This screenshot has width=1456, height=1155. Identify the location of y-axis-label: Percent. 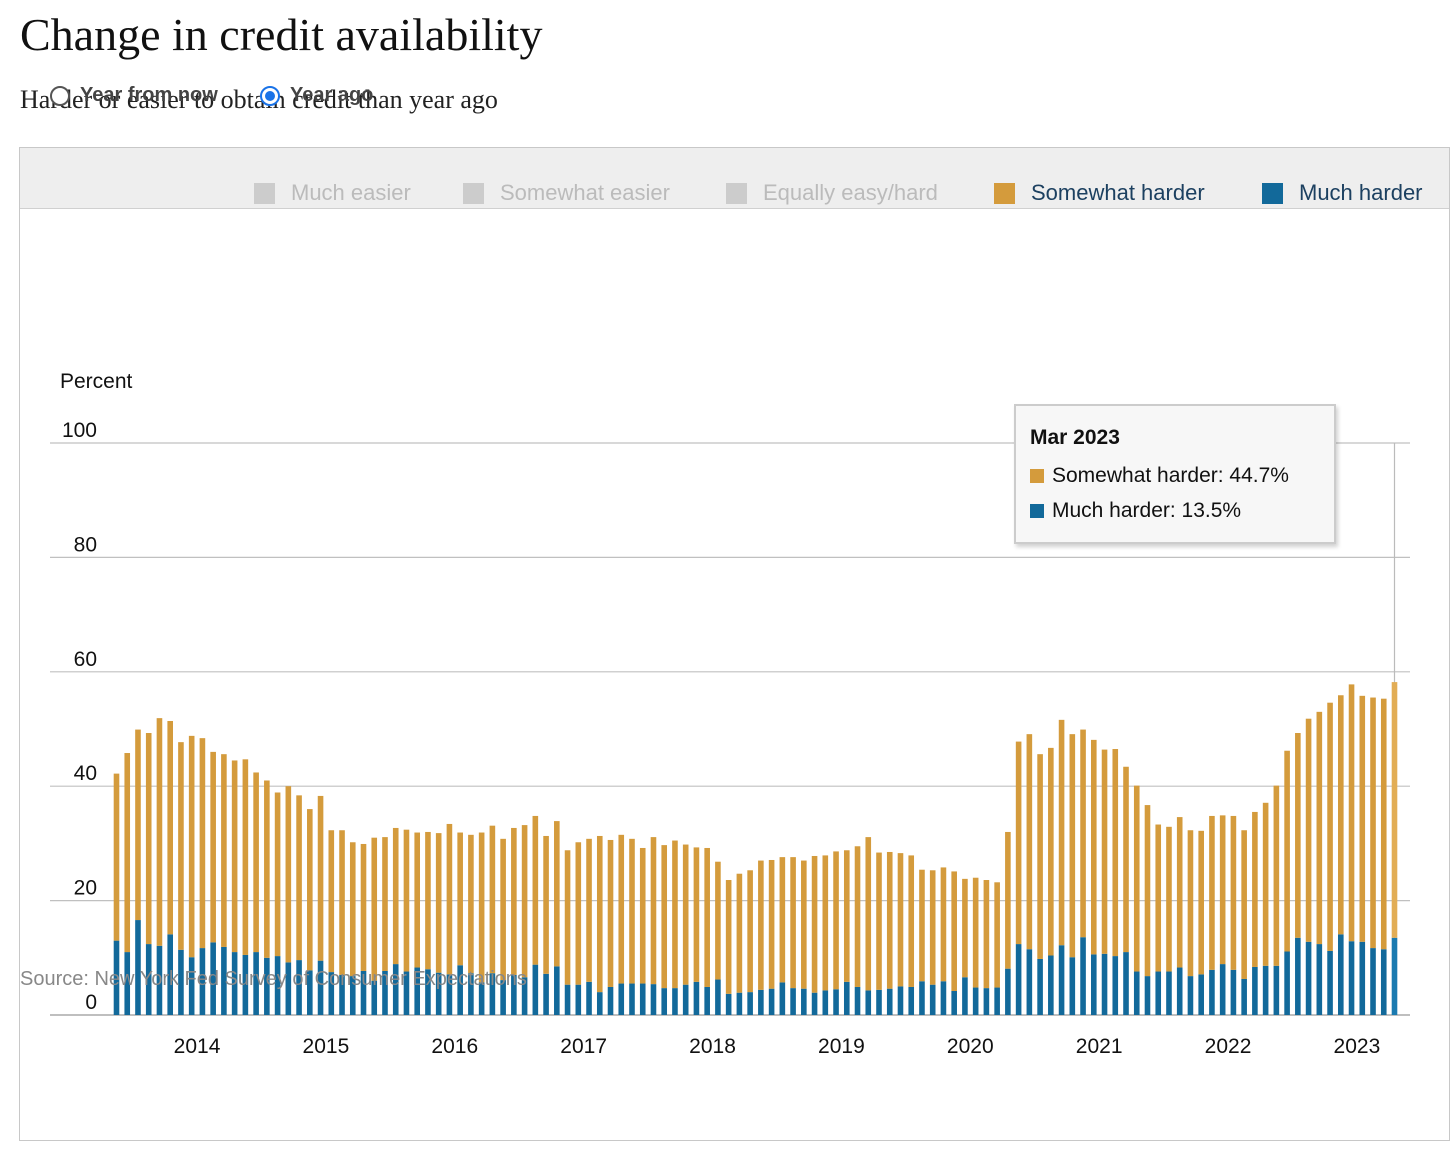
(96, 381).